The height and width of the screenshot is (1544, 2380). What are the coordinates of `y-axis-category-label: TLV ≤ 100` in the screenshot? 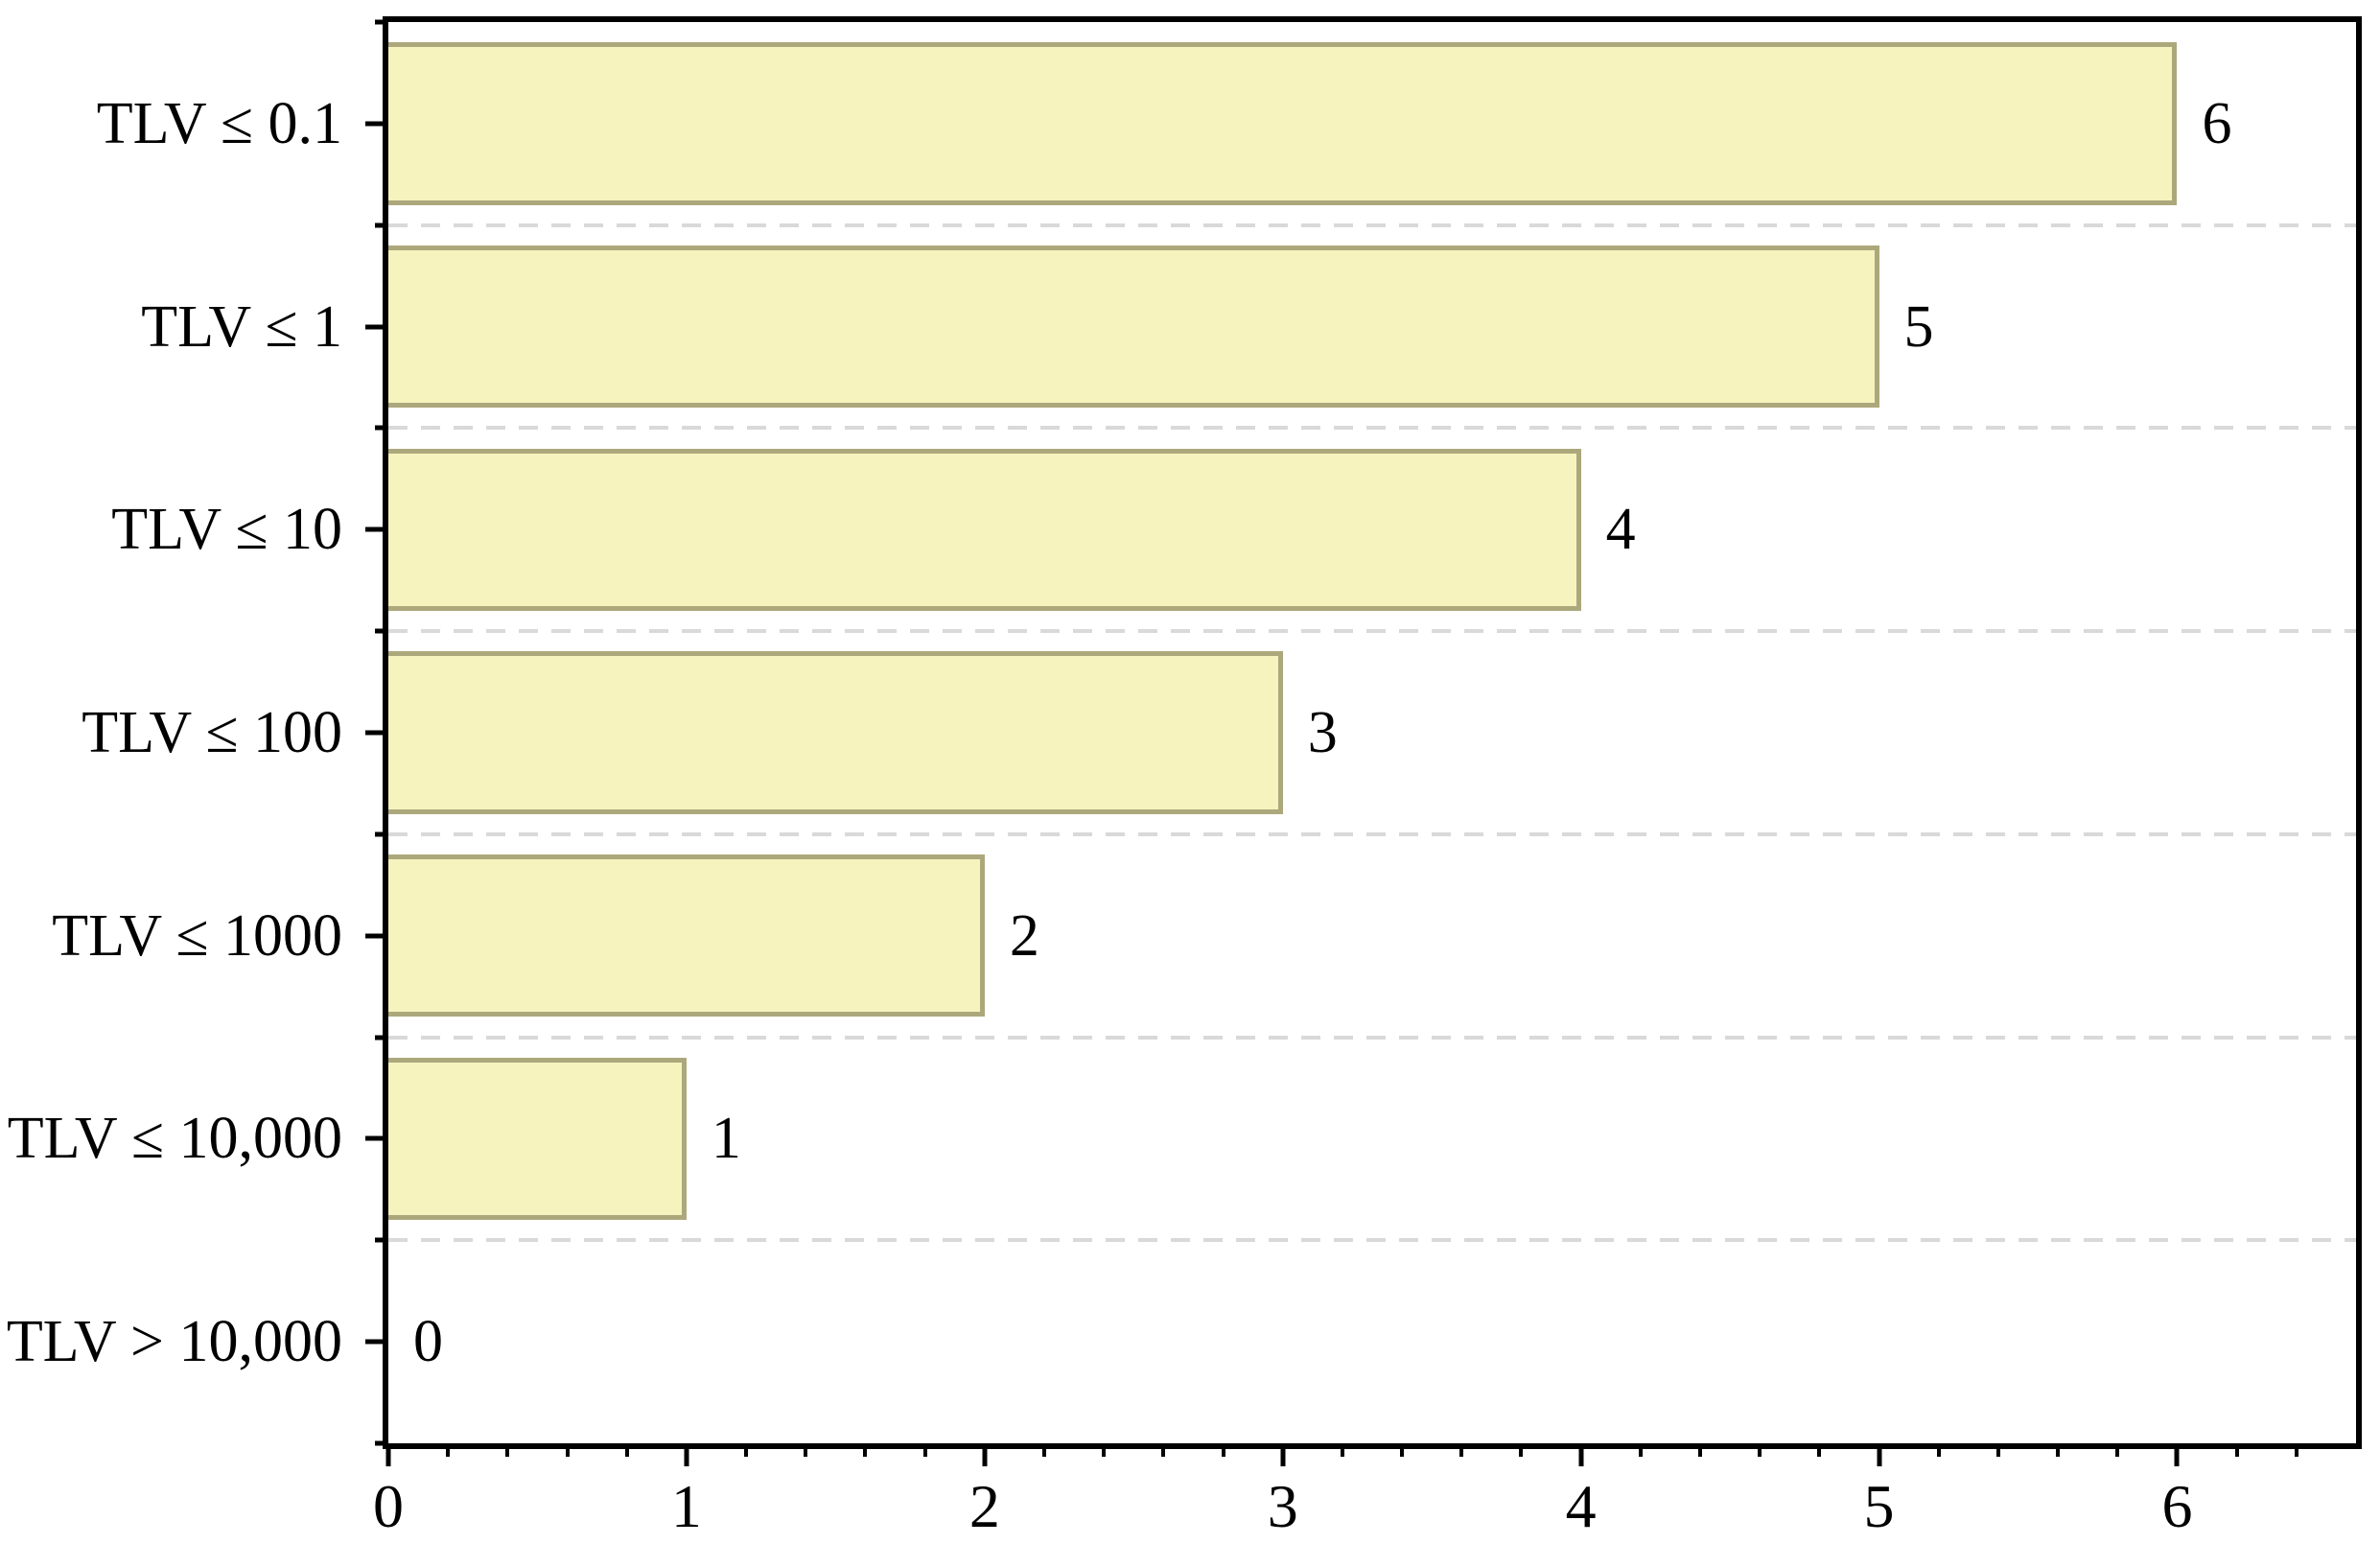 It's located at (212, 732).